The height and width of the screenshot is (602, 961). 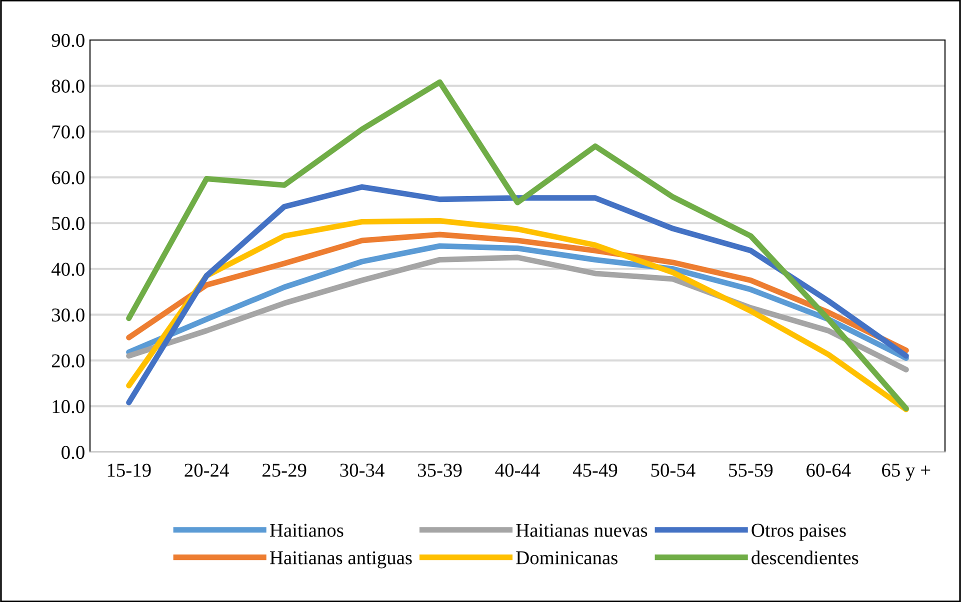 What do you see at coordinates (68, 361) in the screenshot?
I see `y-tick-label: 20.0` at bounding box center [68, 361].